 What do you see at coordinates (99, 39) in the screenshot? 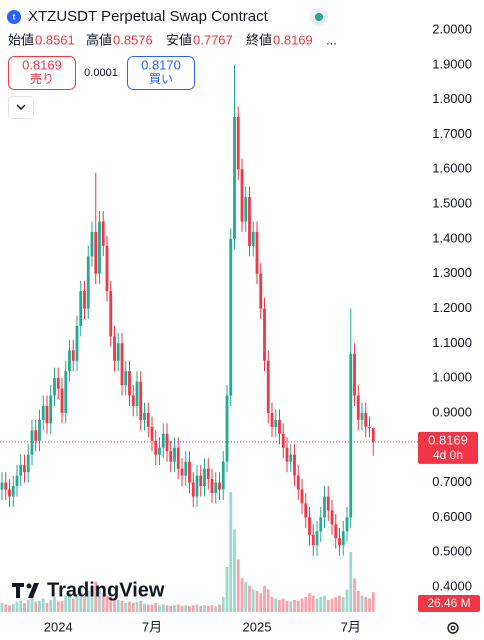
I see `ohlc-label: 高値` at bounding box center [99, 39].